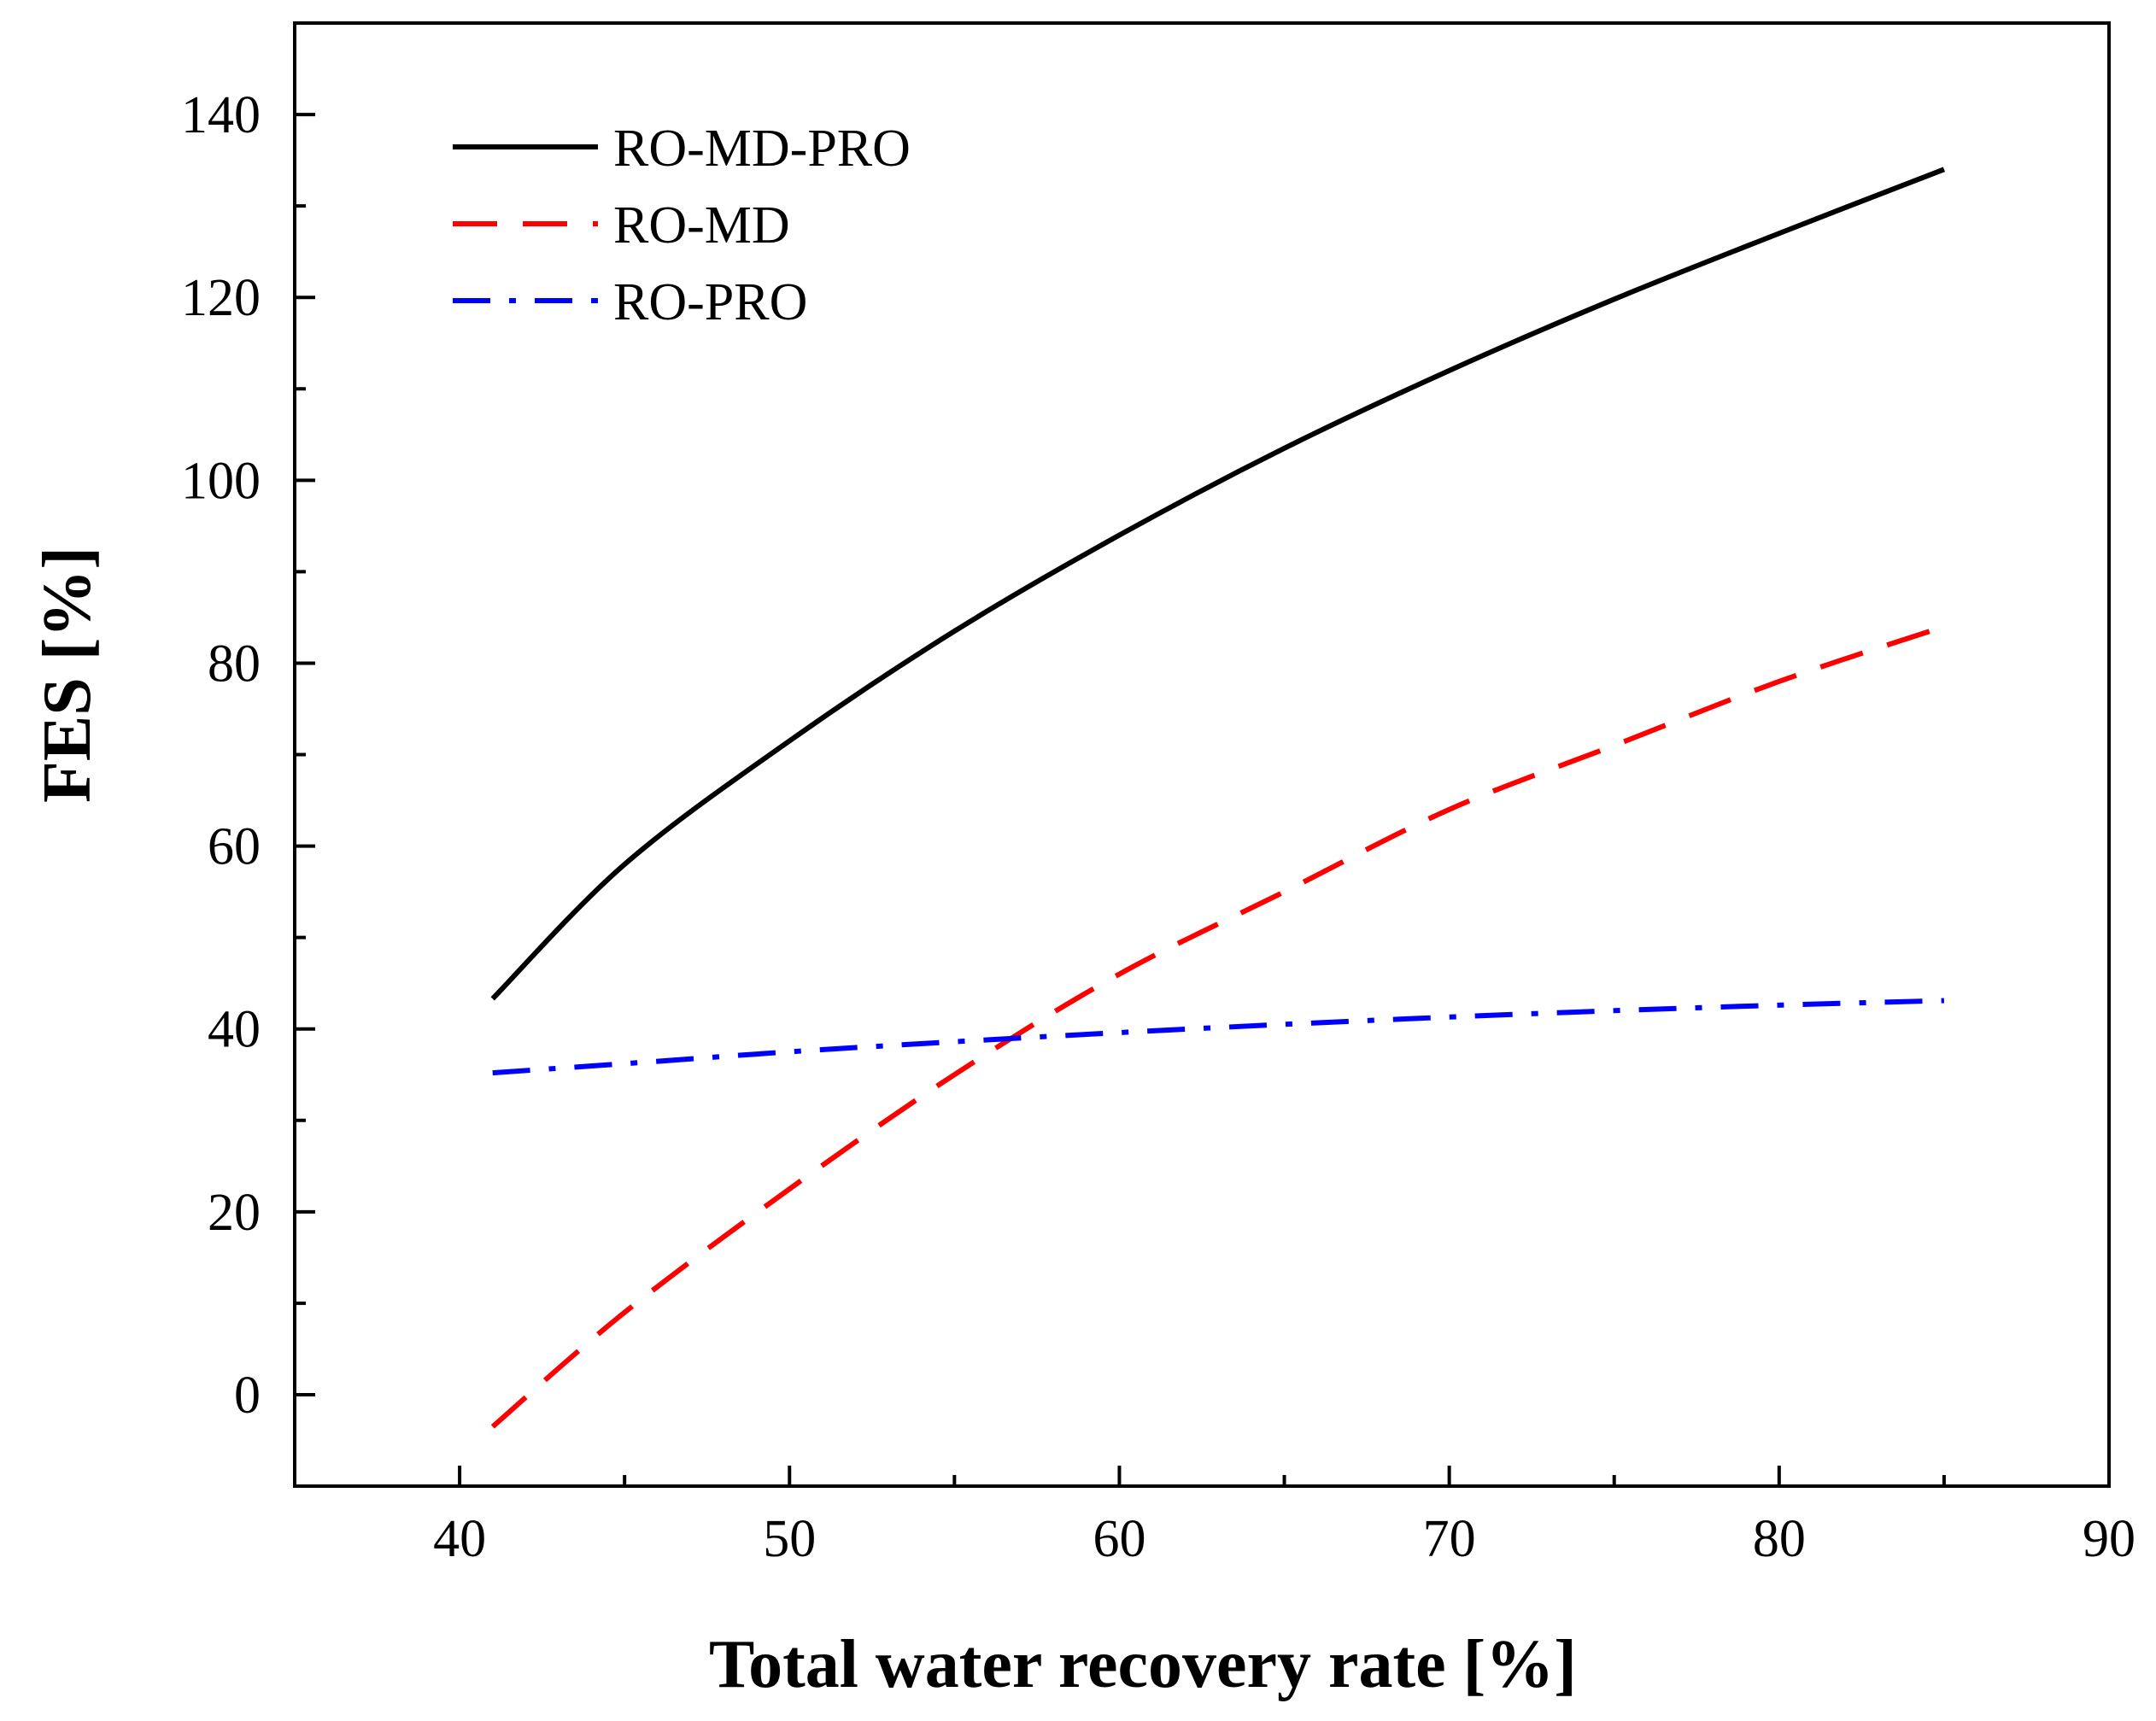 The width and height of the screenshot is (2156, 1721). I want to click on x-tick-label: 50, so click(790, 1539).